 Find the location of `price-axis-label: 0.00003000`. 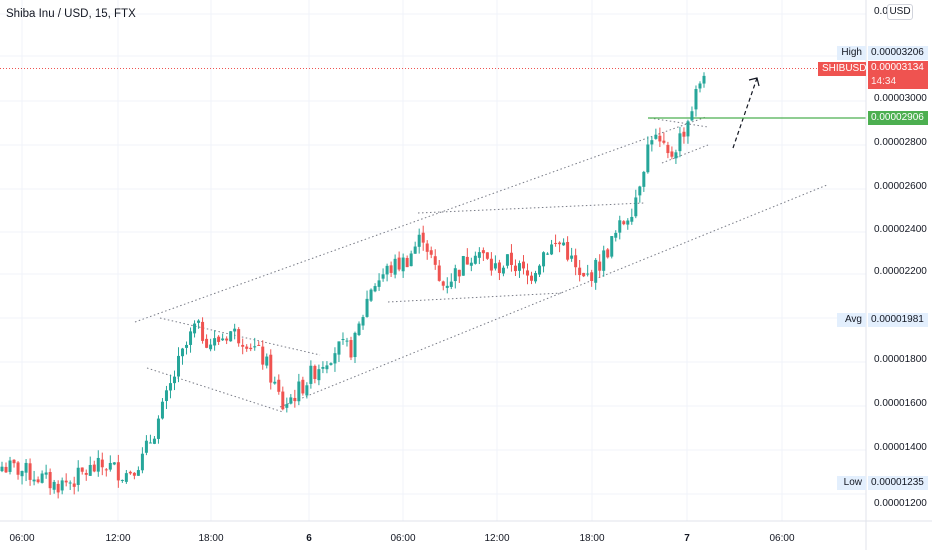

price-axis-label: 0.00003000 is located at coordinates (900, 98).